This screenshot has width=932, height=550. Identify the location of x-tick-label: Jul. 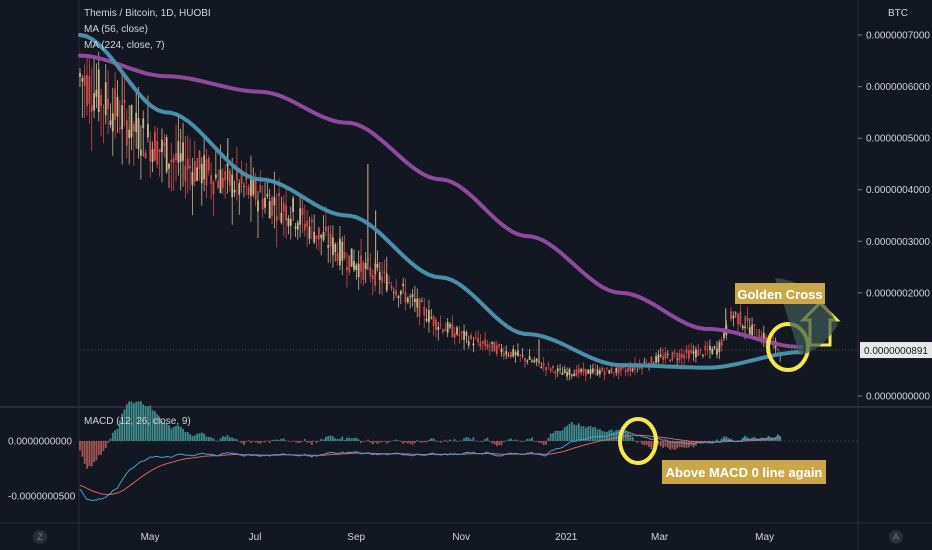
(255, 537).